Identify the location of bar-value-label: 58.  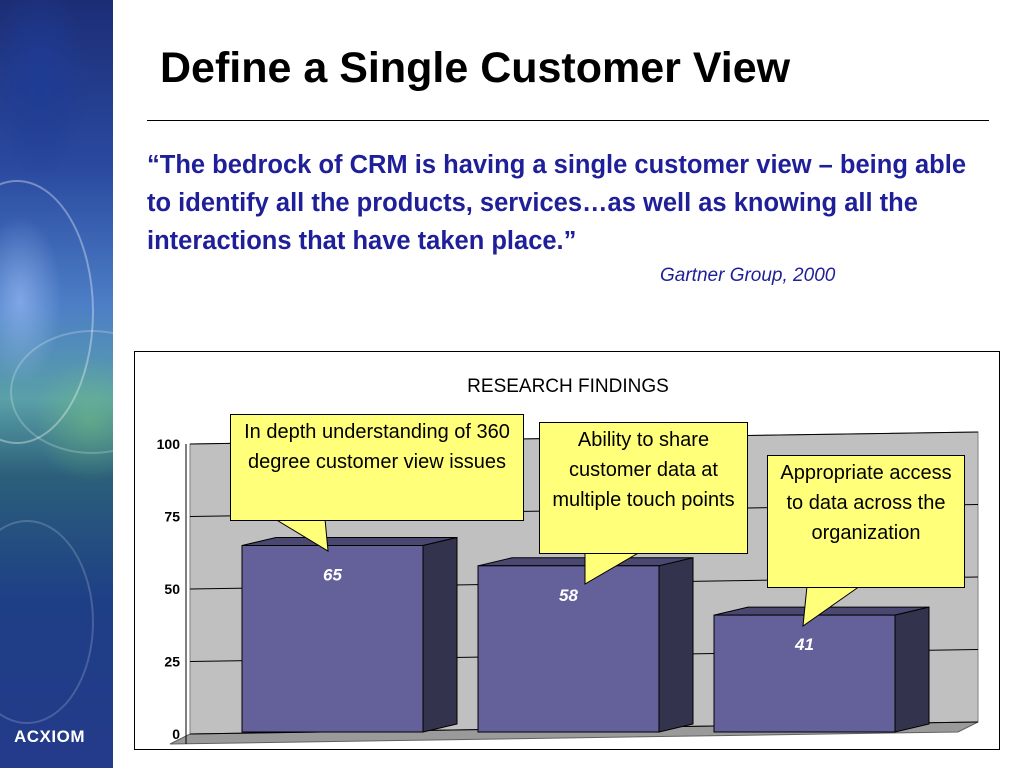
(568, 595).